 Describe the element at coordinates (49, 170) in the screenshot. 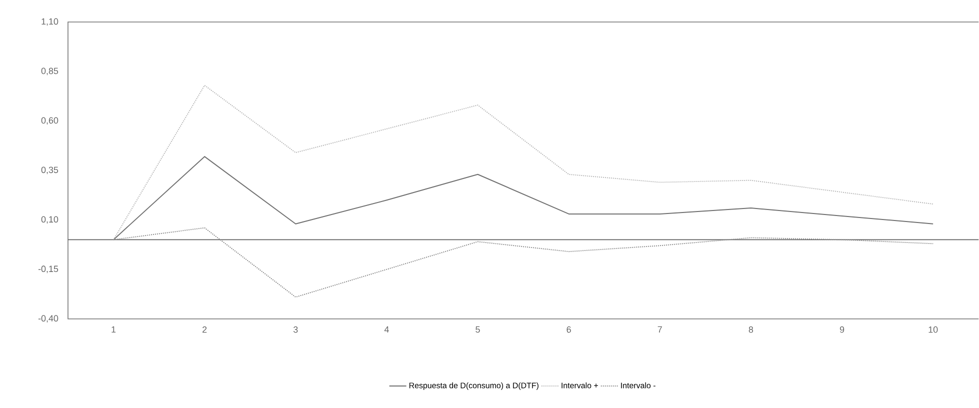

I see `y-tick-label: 0,35` at that location.